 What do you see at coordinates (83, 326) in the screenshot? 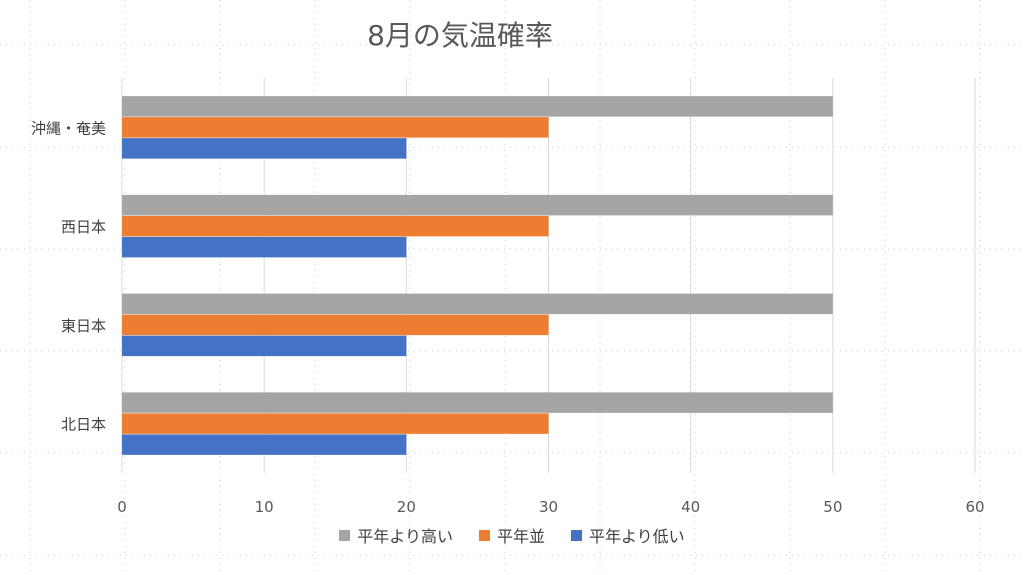
I see `y-category-label: 東日本` at bounding box center [83, 326].